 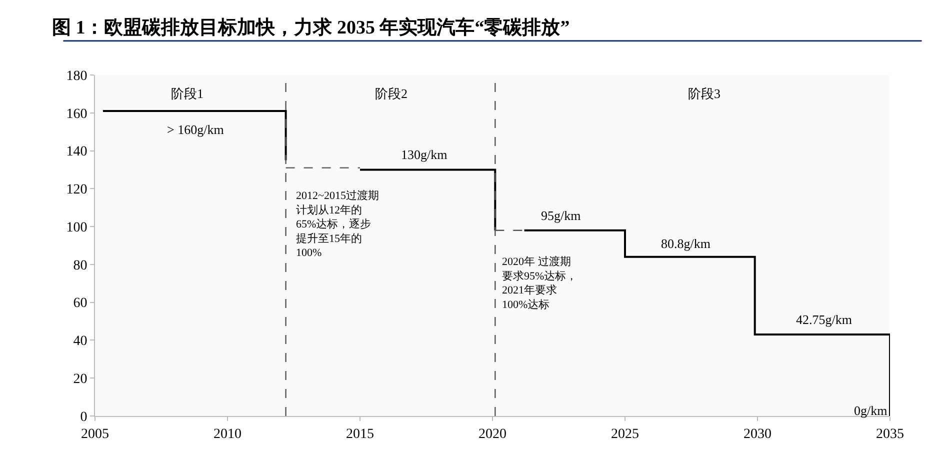 What do you see at coordinates (824, 319) in the screenshot?
I see `annotation: 42.75g/km` at bounding box center [824, 319].